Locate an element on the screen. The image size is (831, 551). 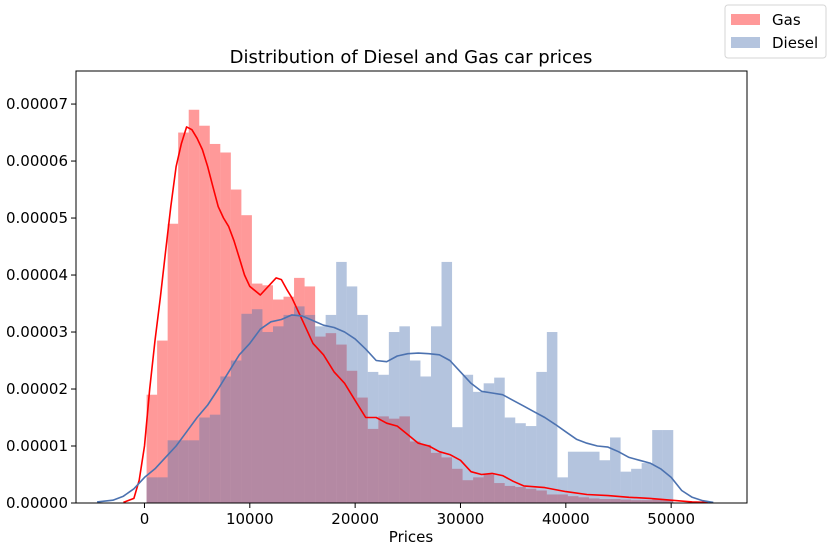
legend: Gas Diesel is located at coordinates (775, 31).